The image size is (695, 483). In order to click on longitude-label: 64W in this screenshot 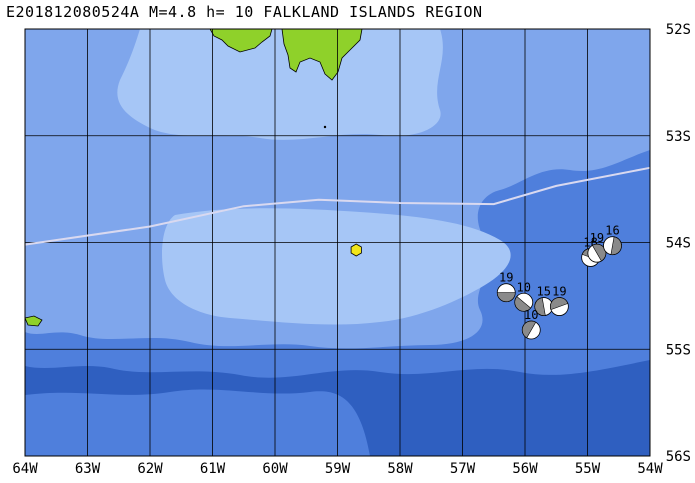, I will do `click(25, 469)`.